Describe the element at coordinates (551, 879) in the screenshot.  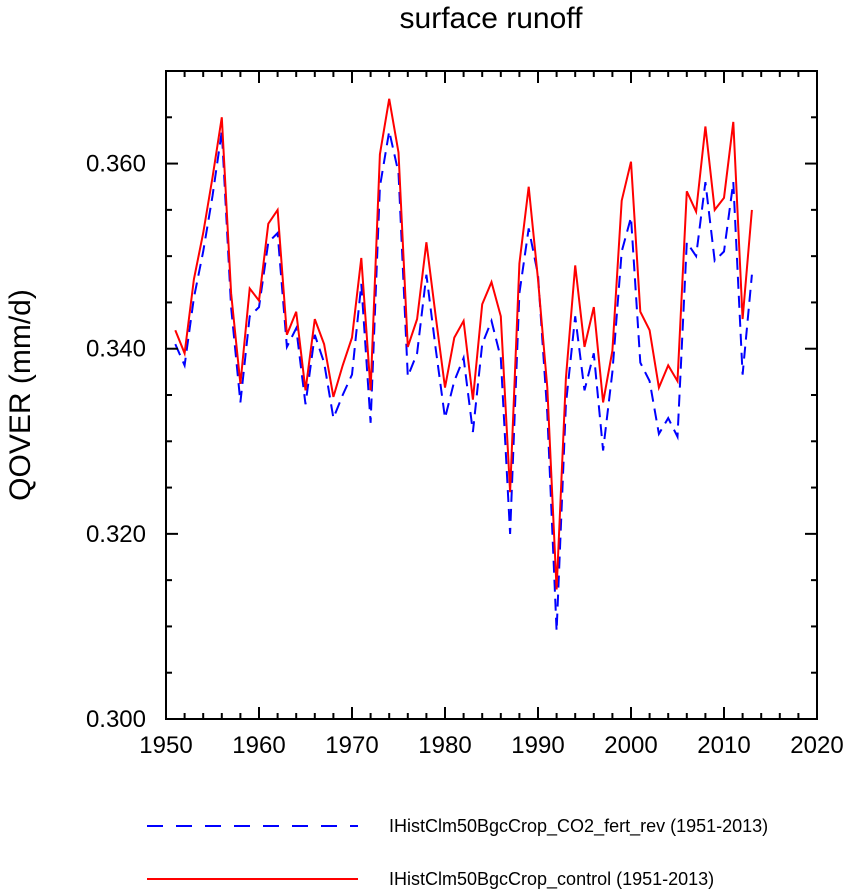
I see `legend-label-2: IHistClm50BgcCrop_control (1951-2013)` at that location.